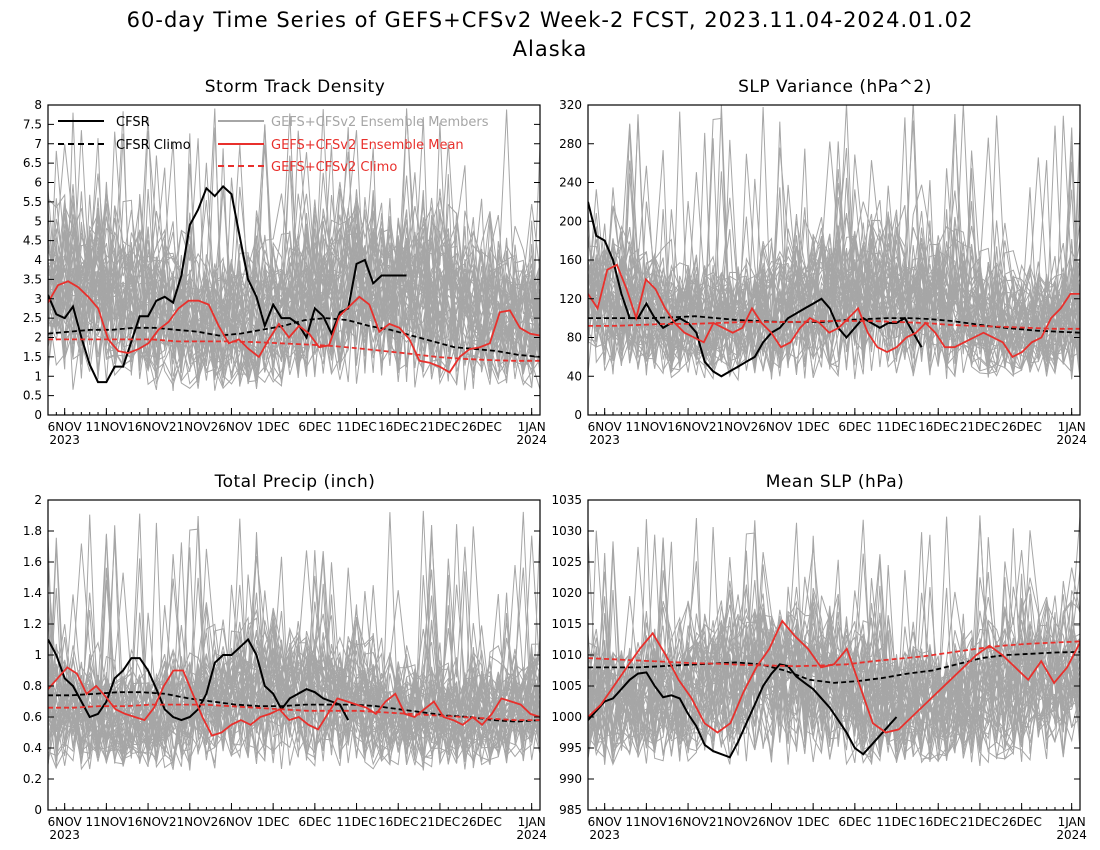 This screenshot has height=850, width=1100. I want to click on y-tick-label: 1.2, so click(32, 624).